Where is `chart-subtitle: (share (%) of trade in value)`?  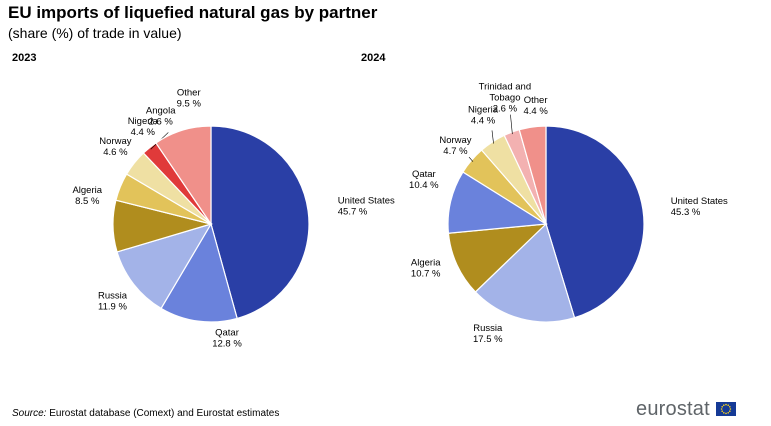
chart-subtitle: (share (%) of trade in value) is located at coordinates (95, 33).